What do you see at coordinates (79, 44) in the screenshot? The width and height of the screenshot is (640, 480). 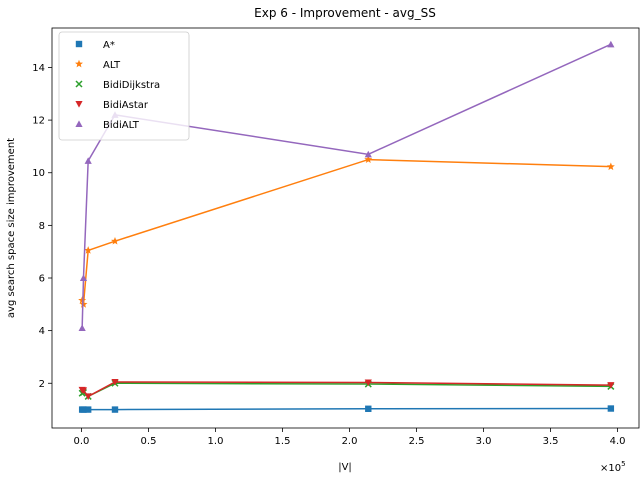 I see `legend-marker-a` at bounding box center [79, 44].